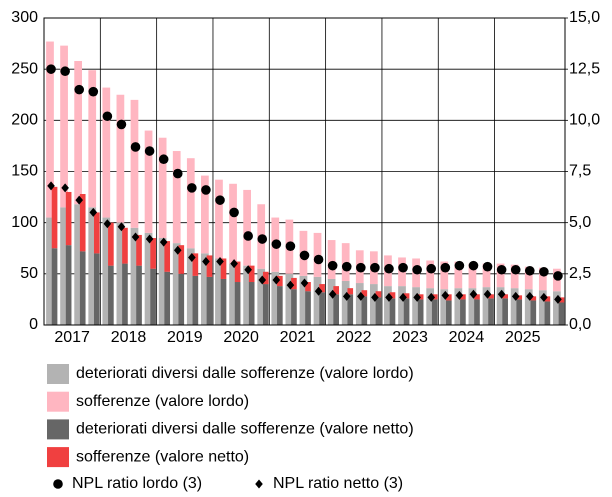 This screenshot has height=497, width=612. Describe the element at coordinates (72, 337) in the screenshot. I see `x-tick-label: 2017` at that location.